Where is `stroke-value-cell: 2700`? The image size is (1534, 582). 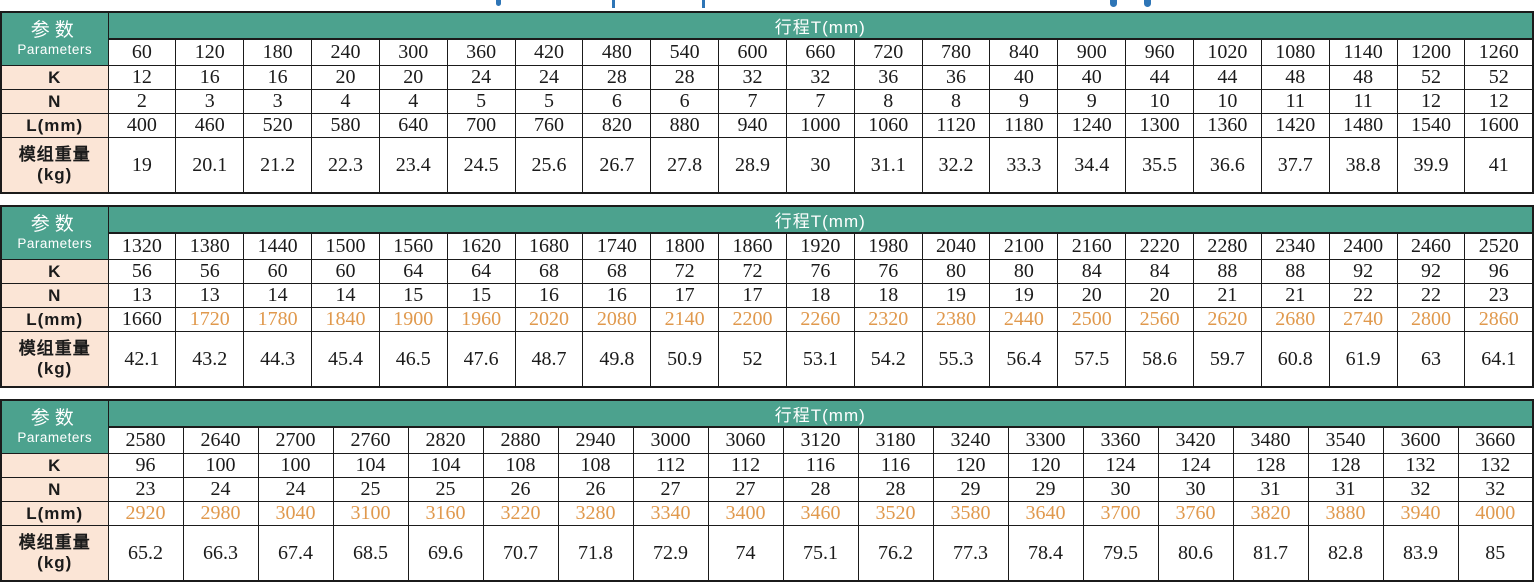
stroke-value-cell: 2700 is located at coordinates (295, 440).